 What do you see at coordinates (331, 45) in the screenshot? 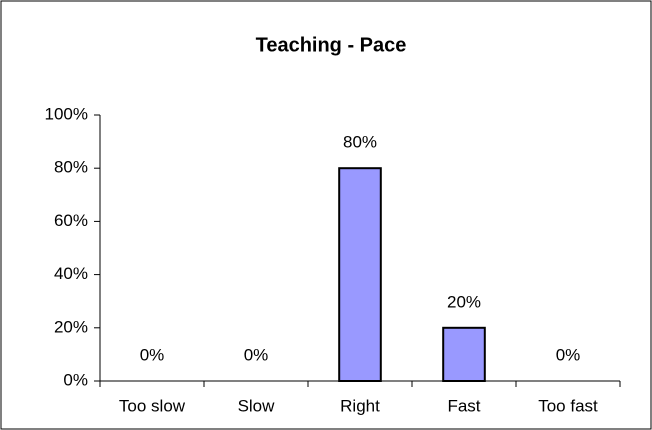
I see `chart-title: Teaching - Pace` at bounding box center [331, 45].